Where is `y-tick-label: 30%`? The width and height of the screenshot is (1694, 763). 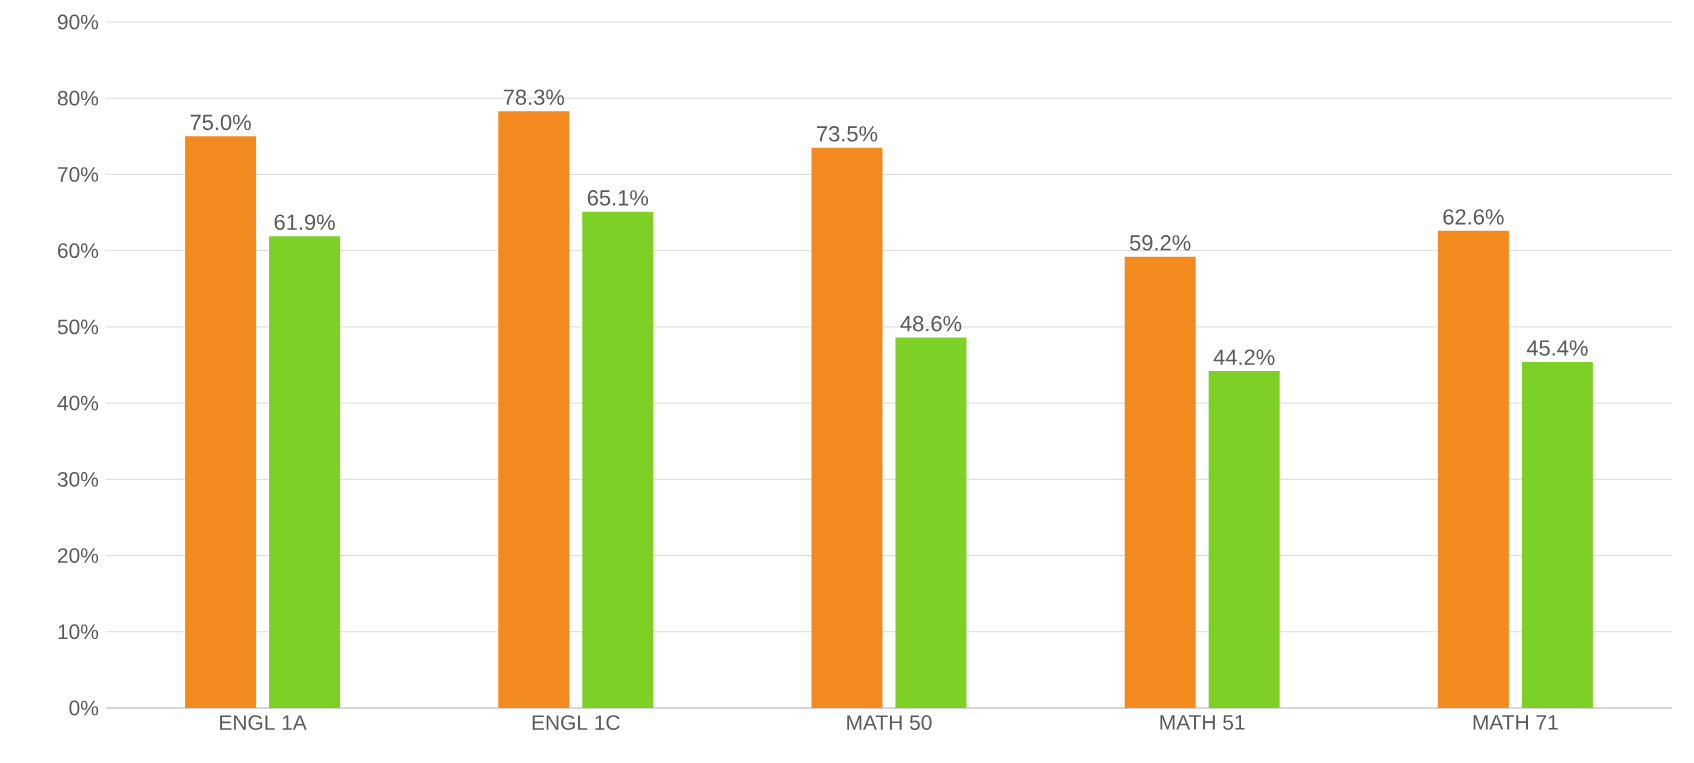
y-tick-label: 30% is located at coordinates (78, 479).